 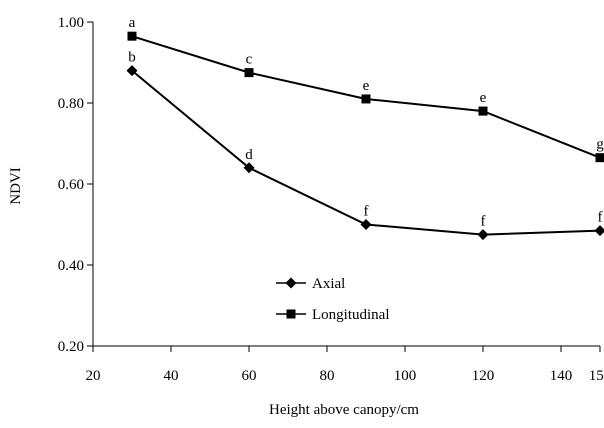 I want to click on y-tick-label: 0.80, so click(x=71, y=104).